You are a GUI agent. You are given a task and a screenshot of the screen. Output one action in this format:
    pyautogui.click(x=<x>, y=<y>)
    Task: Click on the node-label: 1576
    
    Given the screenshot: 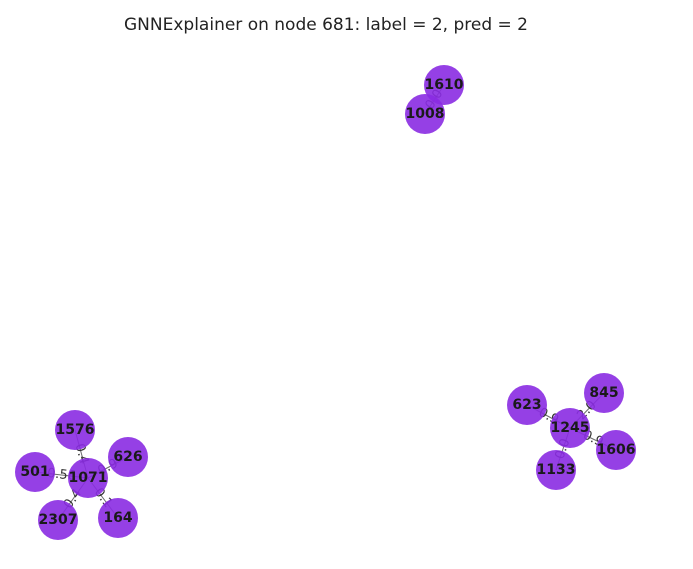 What is the action you would take?
    pyautogui.click(x=75, y=430)
    